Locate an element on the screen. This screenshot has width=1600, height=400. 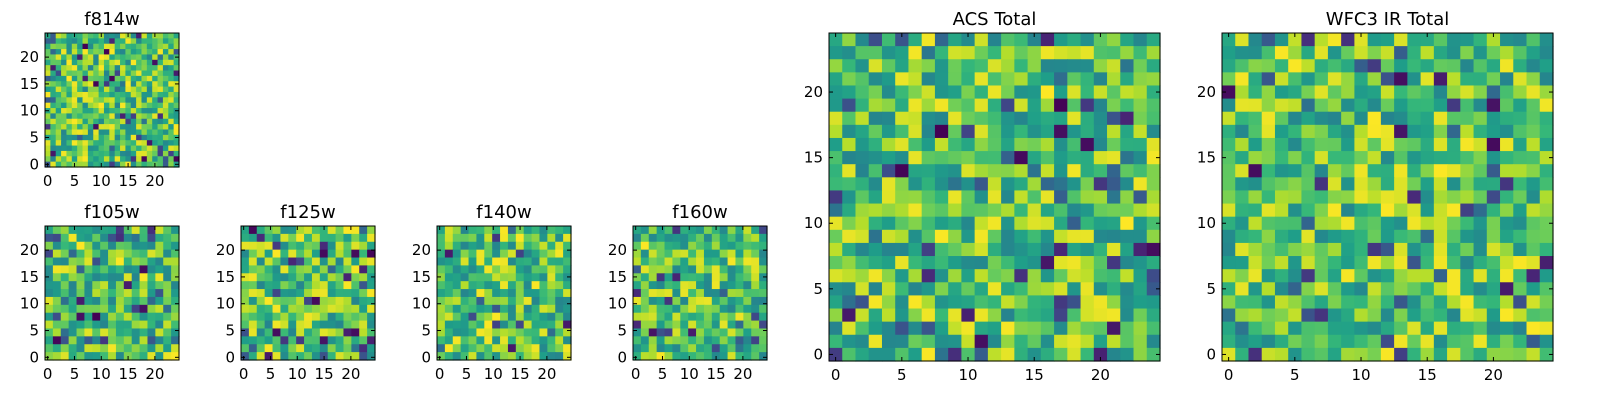
y-tick-label: 10 is located at coordinates (29, 304).